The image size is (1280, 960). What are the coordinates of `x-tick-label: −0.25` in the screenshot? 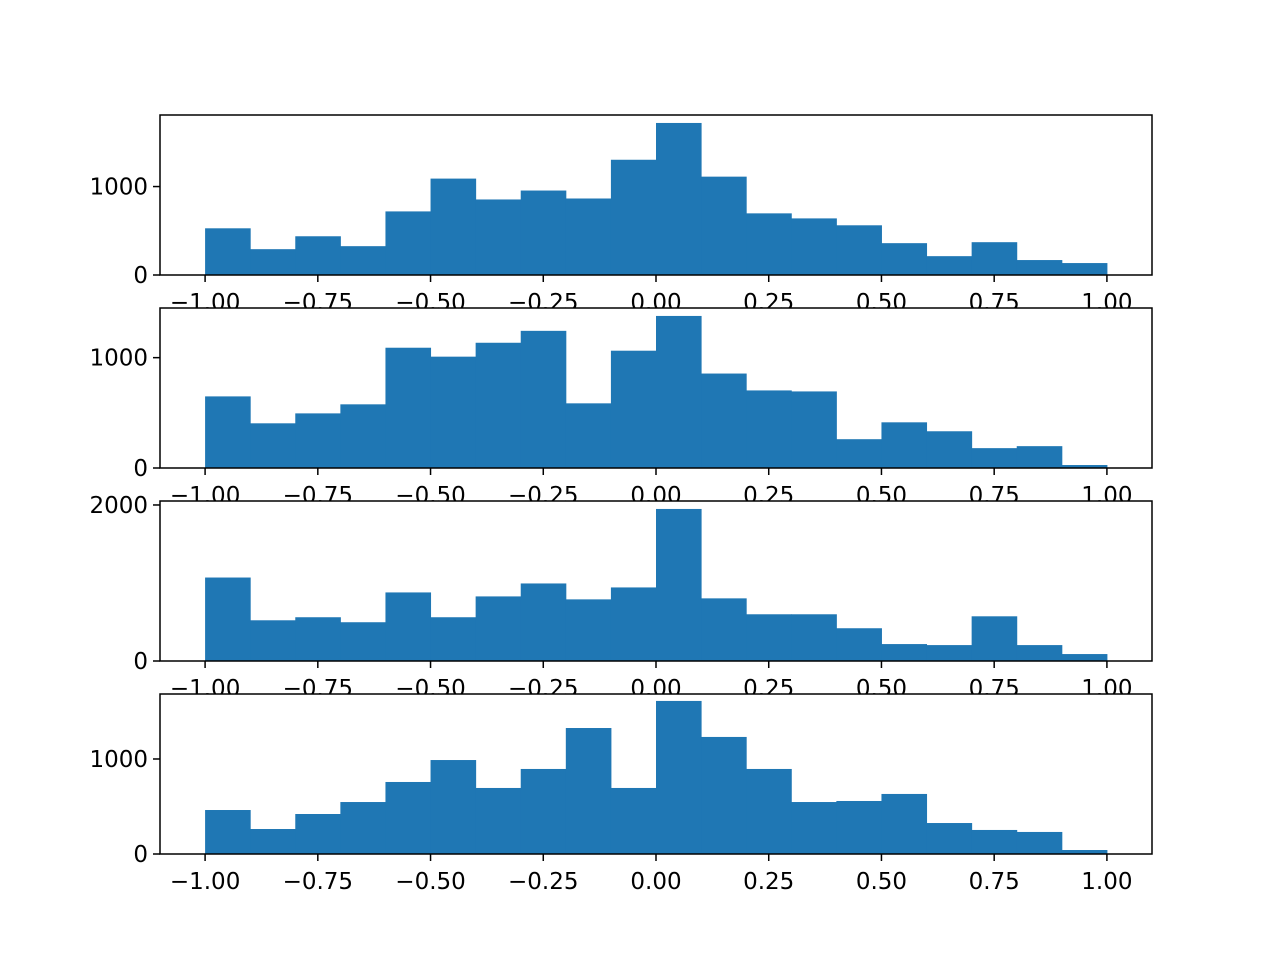 It's located at (543, 882).